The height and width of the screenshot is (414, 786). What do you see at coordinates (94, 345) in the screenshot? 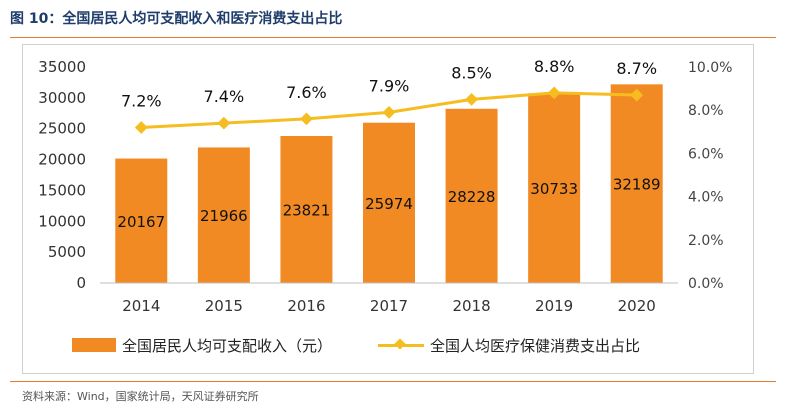
I see `legend-bar-swatch` at bounding box center [94, 345].